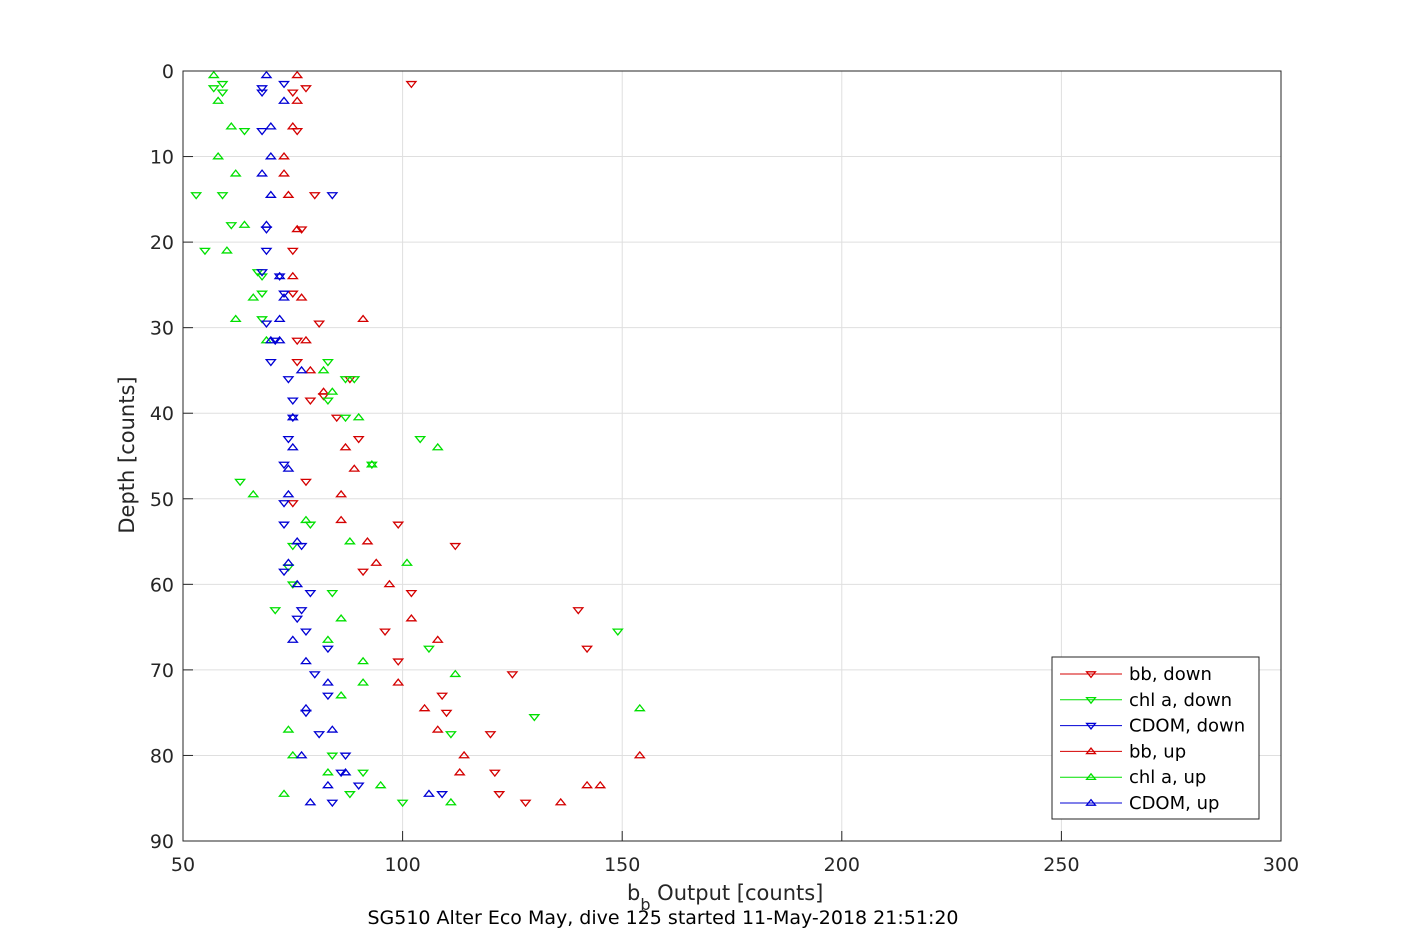  I want to click on y-tick-label: 80, so click(162, 756).